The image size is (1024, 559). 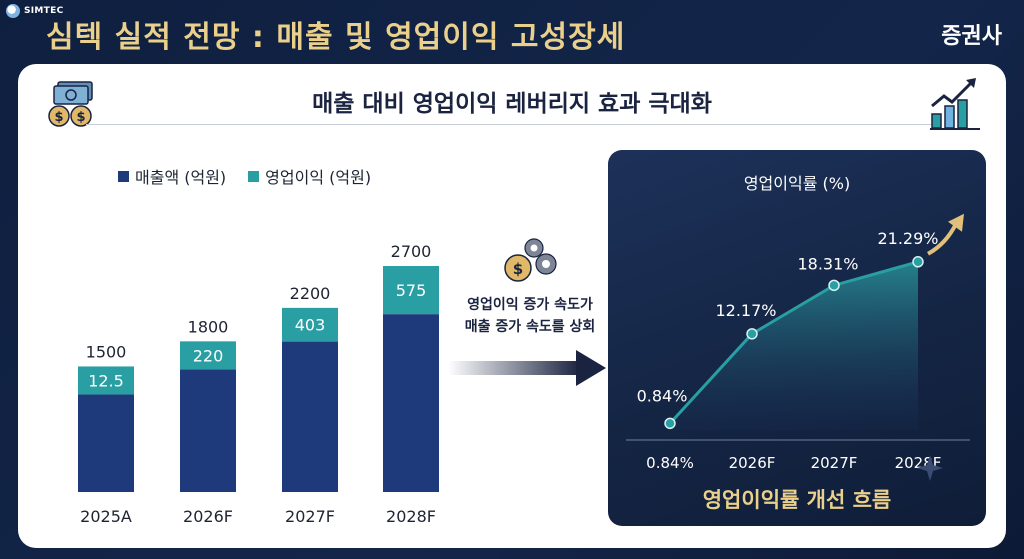 I want to click on legend-swatch-revenue, so click(x=123, y=176).